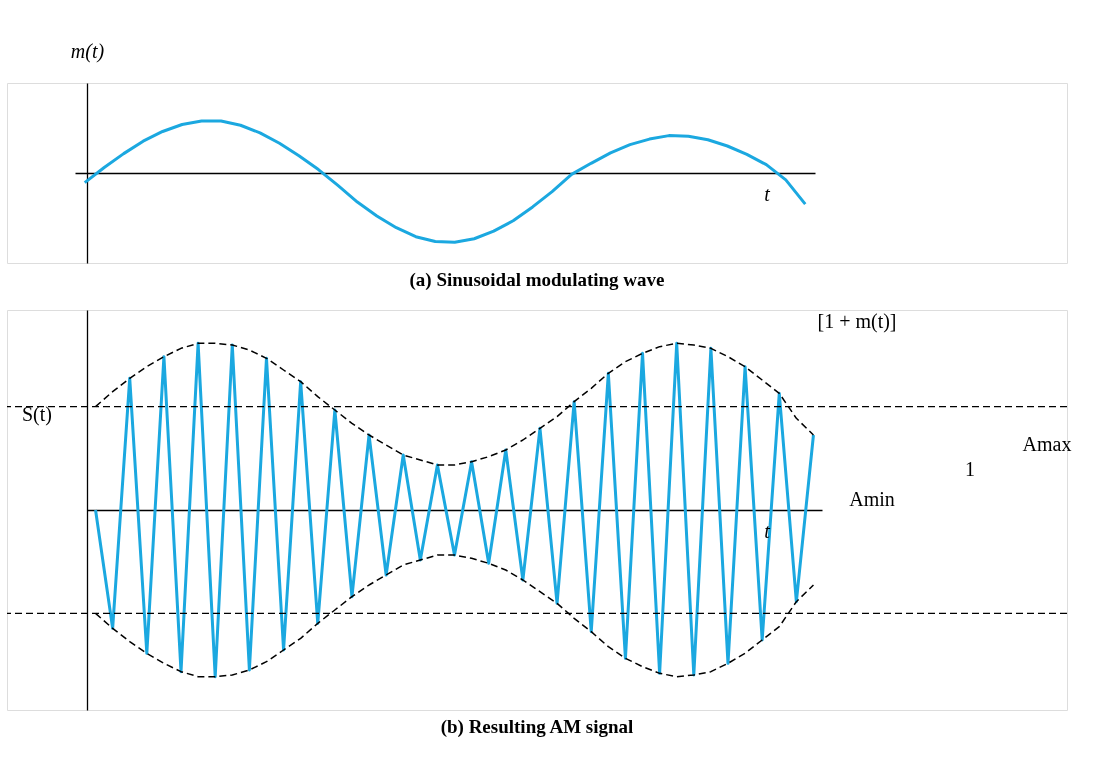 The width and height of the screenshot is (1111, 774). Describe the element at coordinates (1047, 444) in the screenshot. I see `text: Amax` at that location.